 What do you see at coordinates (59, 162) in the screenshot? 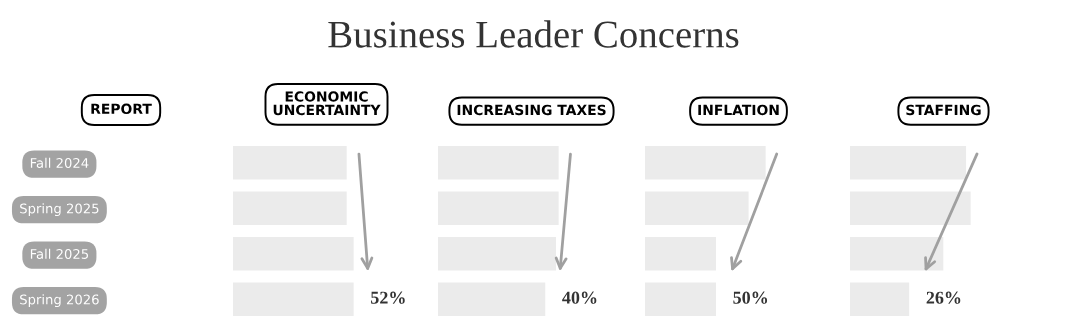
I see `y-tick-label: Fall 2024` at bounding box center [59, 162].